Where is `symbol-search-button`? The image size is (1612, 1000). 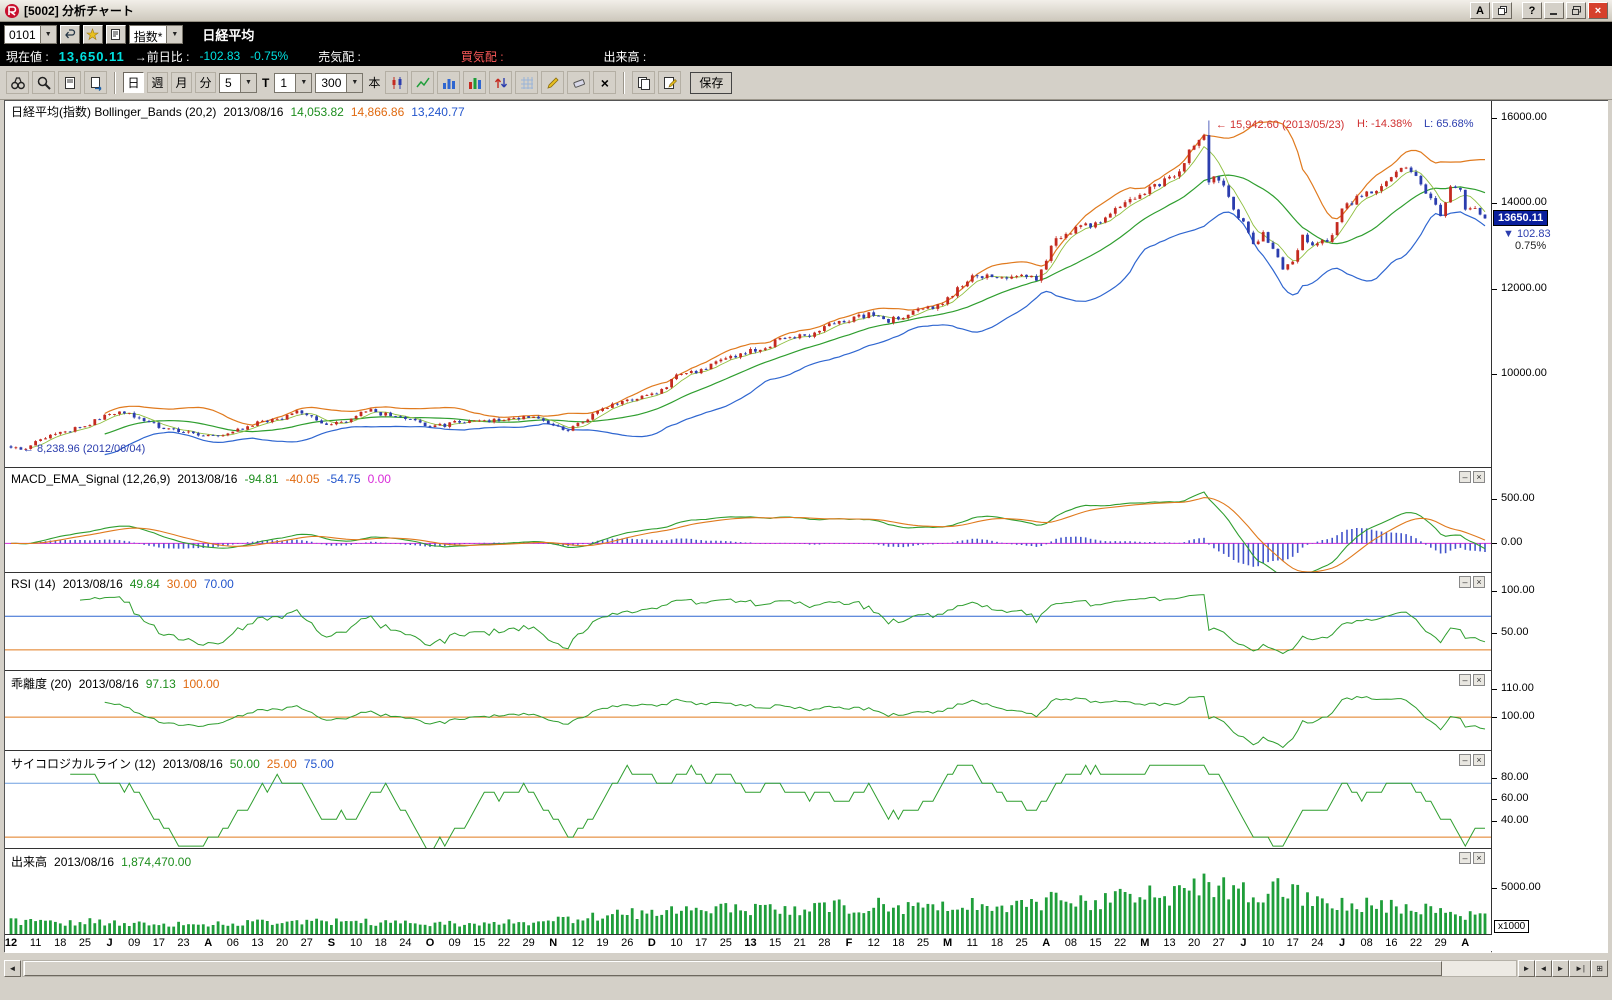
symbol-search-button is located at coordinates (17, 82).